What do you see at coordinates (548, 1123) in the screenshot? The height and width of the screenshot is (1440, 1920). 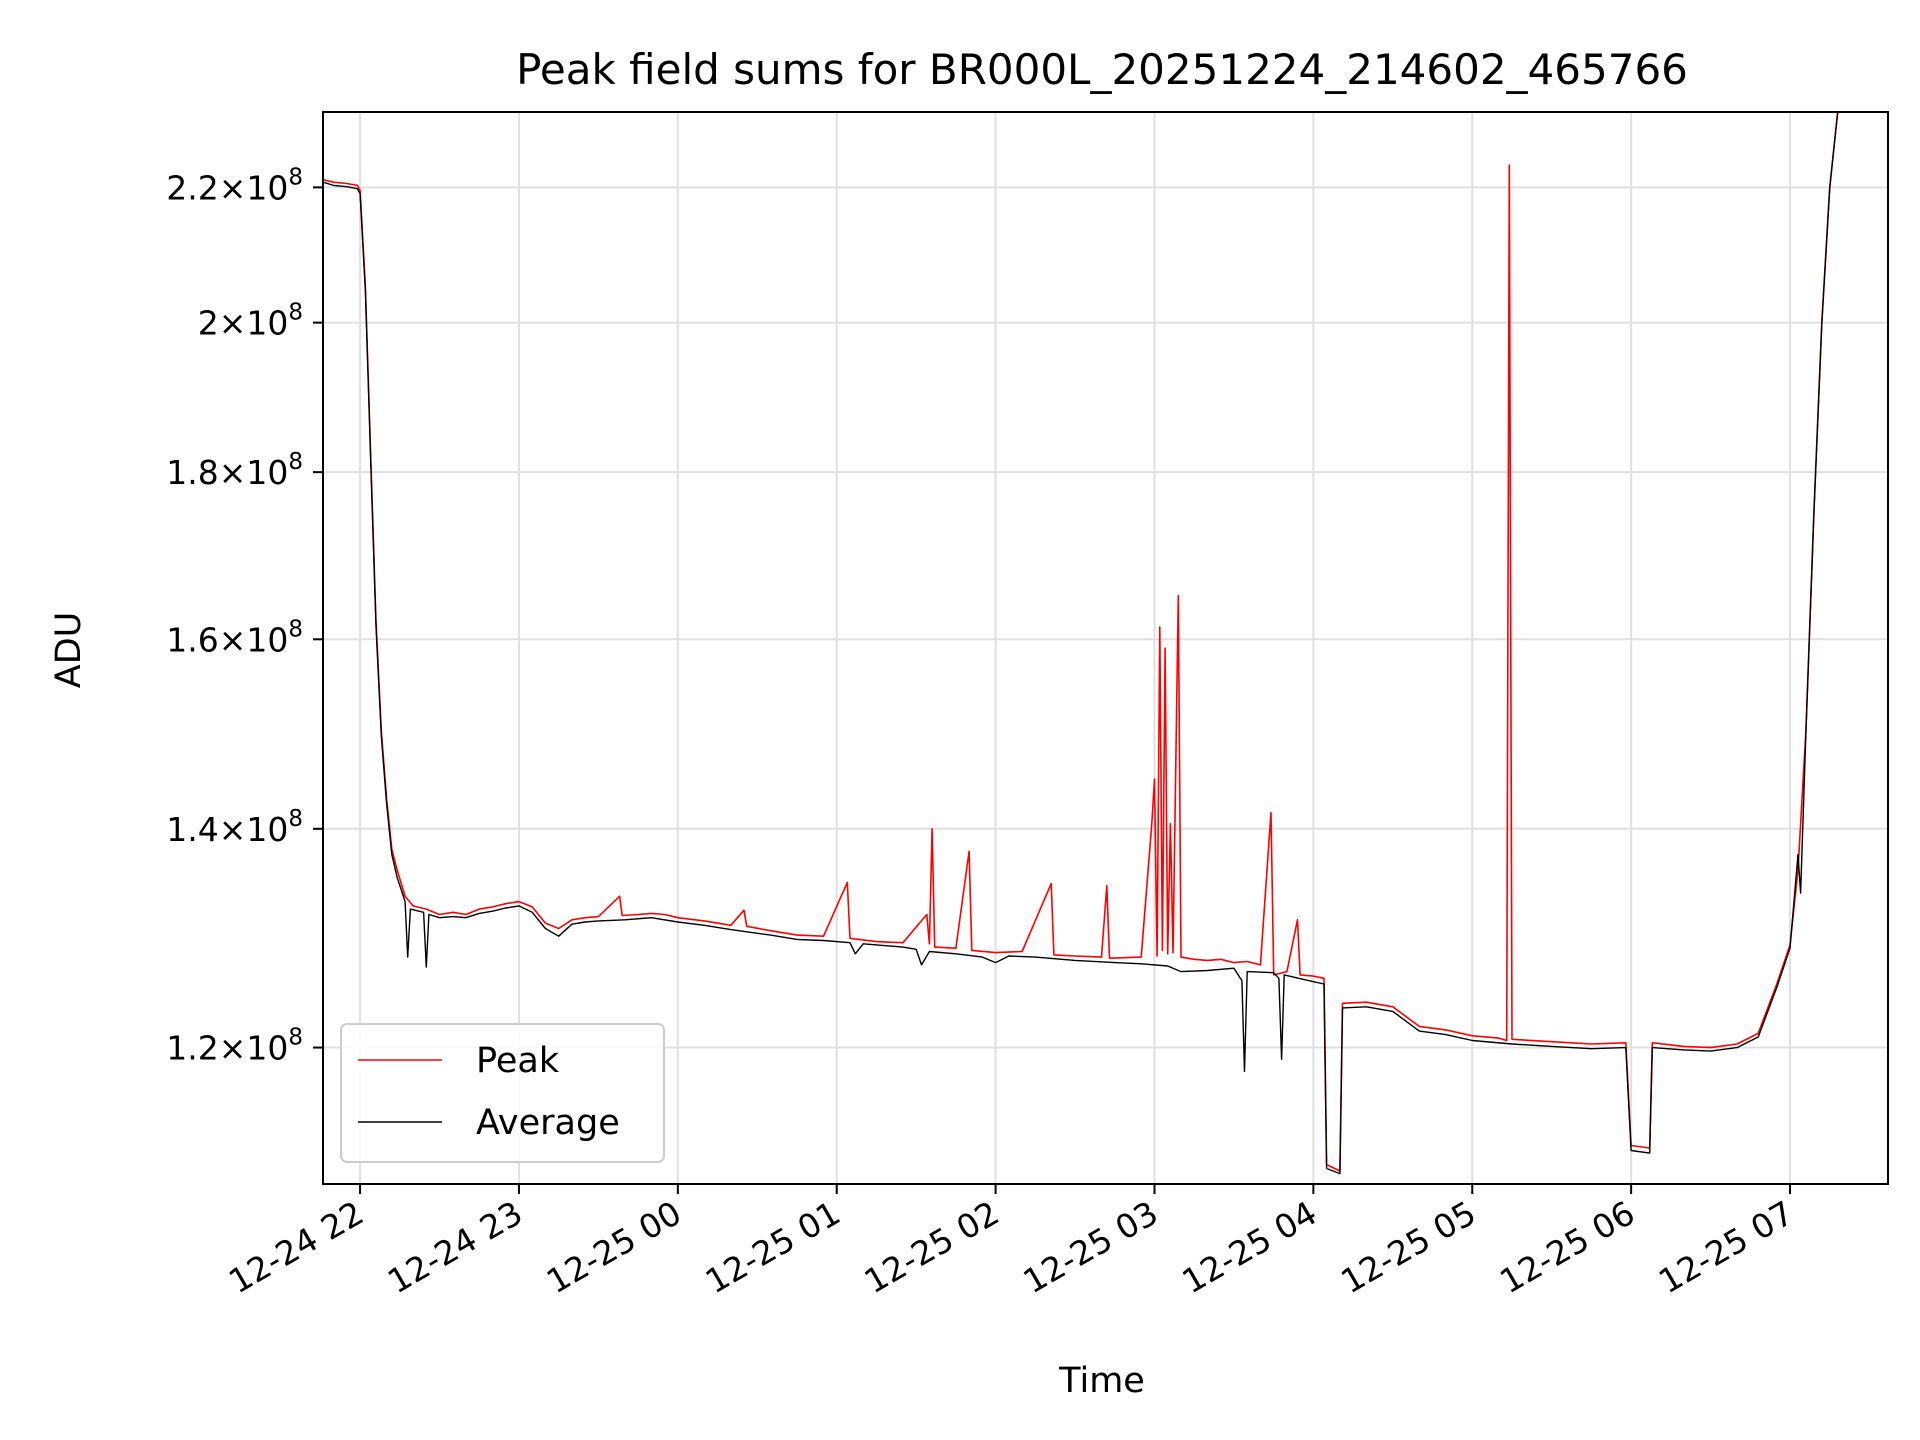 I see `legend-label-average: Average` at bounding box center [548, 1123].